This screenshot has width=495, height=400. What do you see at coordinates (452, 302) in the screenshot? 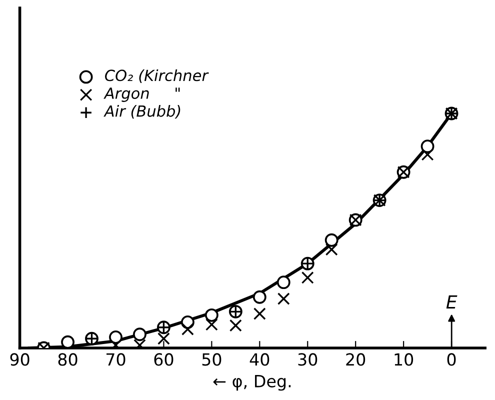
I see `annotation: E` at bounding box center [452, 302].